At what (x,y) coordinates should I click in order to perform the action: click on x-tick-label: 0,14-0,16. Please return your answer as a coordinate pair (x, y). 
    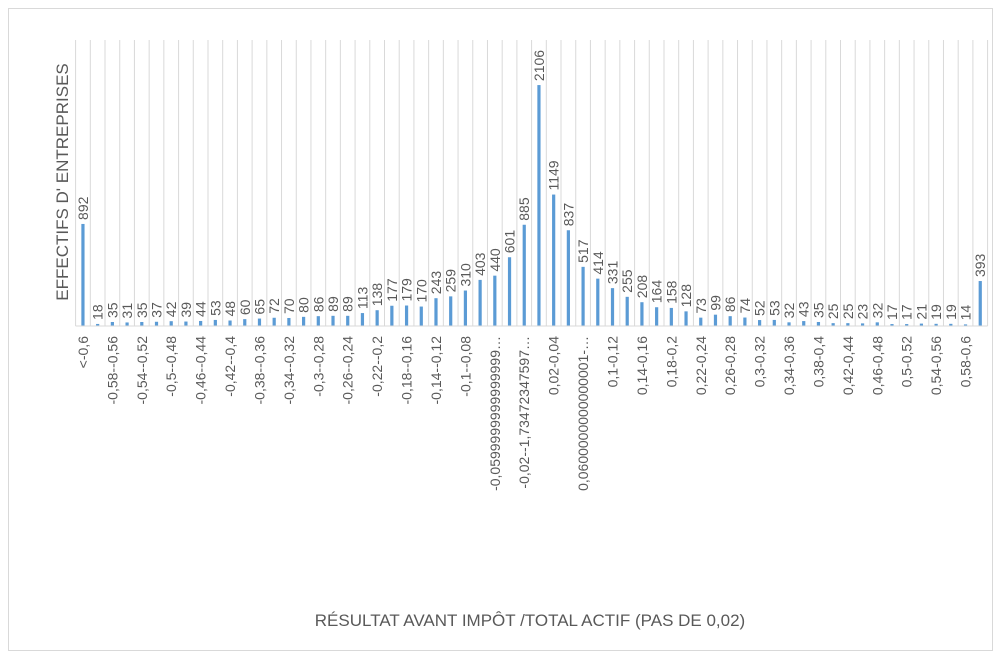
    Looking at the image, I should click on (642, 365).